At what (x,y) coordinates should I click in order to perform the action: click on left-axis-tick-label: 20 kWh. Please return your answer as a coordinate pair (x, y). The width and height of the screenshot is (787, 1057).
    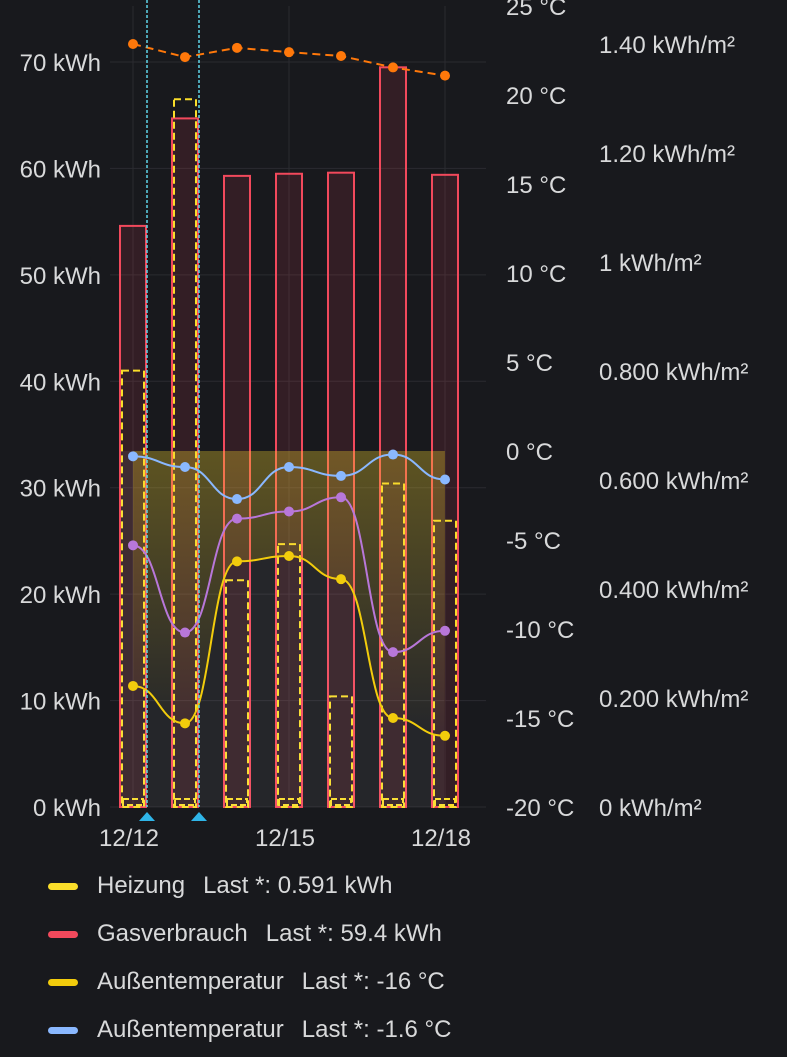
    Looking at the image, I should click on (60, 595).